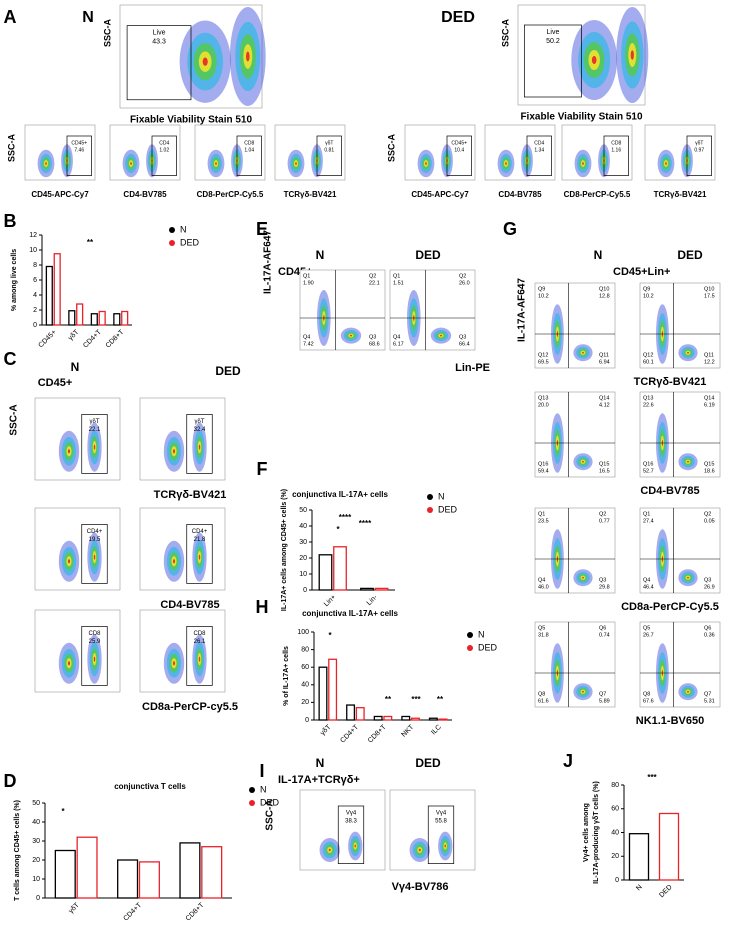 The height and width of the screenshot is (938, 740). Describe the element at coordinates (510, 229) in the screenshot. I see `panel-label: G` at that location.